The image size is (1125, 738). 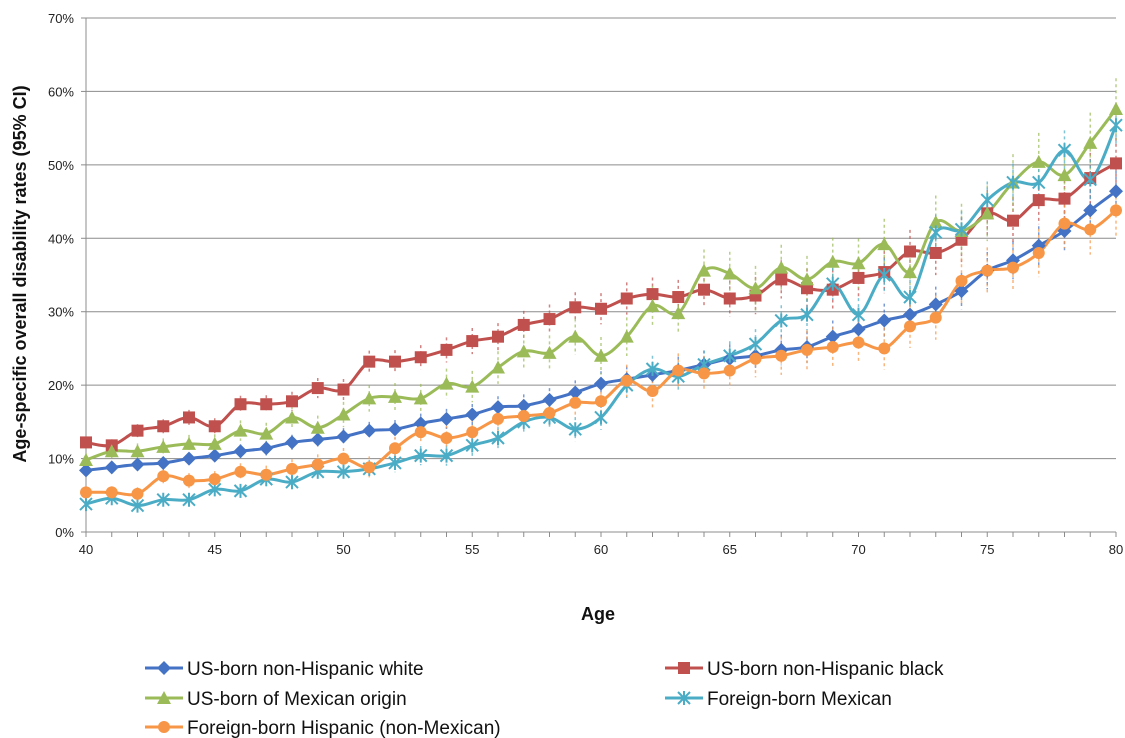 I want to click on legend-label: Foreign-born Mexican, so click(x=799, y=699).